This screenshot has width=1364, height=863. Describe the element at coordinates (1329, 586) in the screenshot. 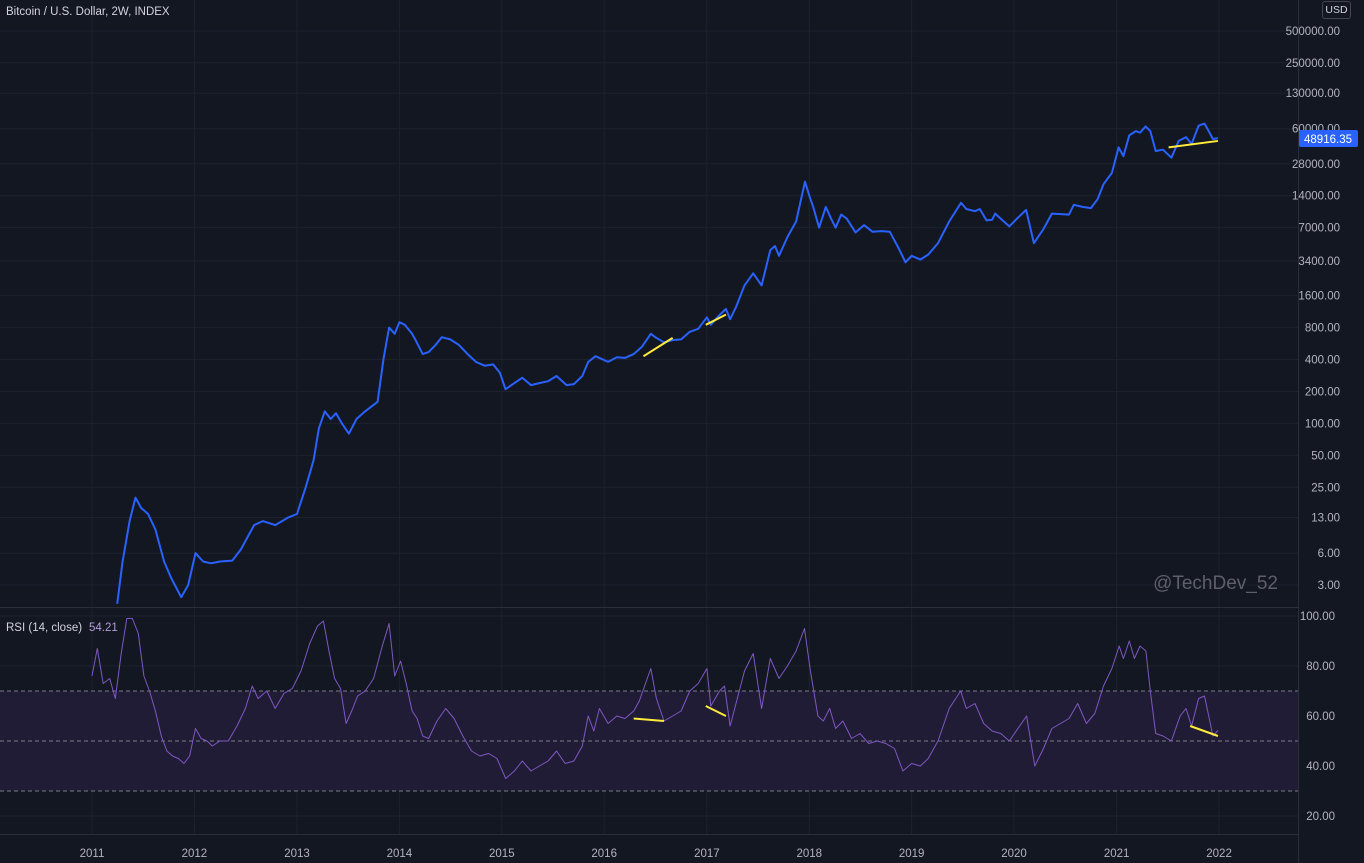

I see `price-tick-label: 3.00` at that location.